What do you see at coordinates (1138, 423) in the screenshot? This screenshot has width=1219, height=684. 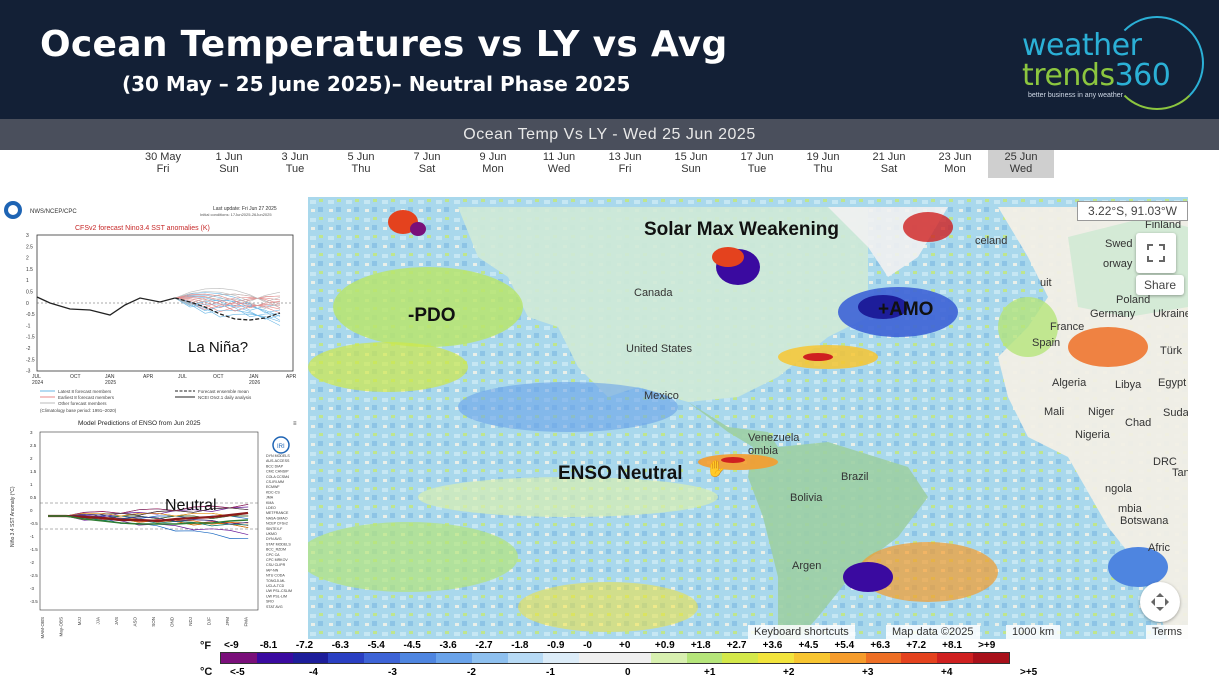 I see `place-chad: Chad` at bounding box center [1138, 423].